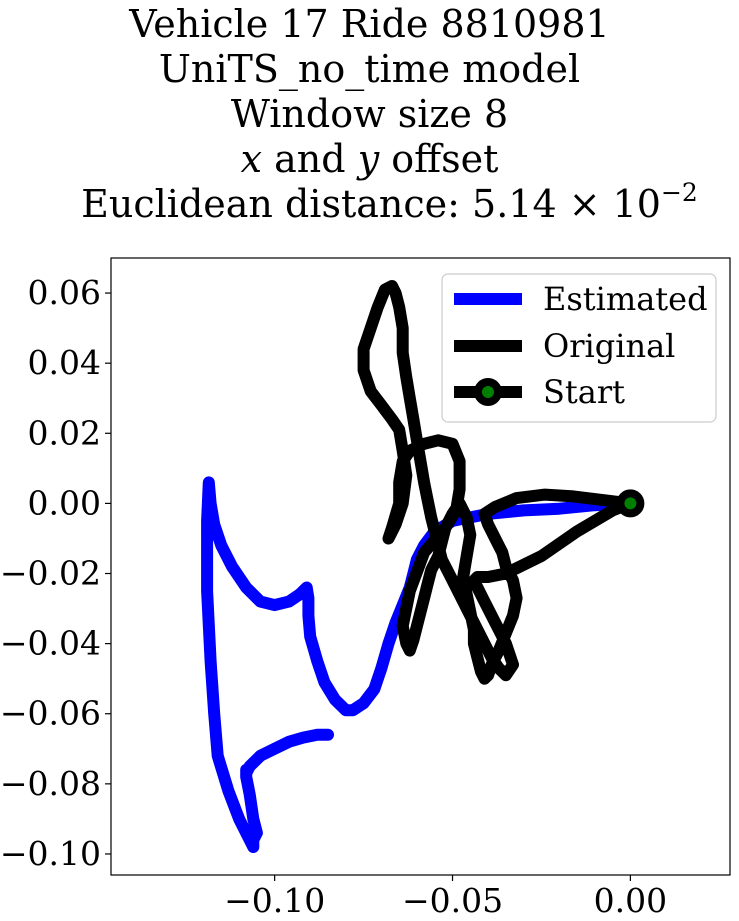 This screenshot has width=739, height=921. Describe the element at coordinates (439, 159) in the screenshot. I see `title-offset-text: offset` at that location.